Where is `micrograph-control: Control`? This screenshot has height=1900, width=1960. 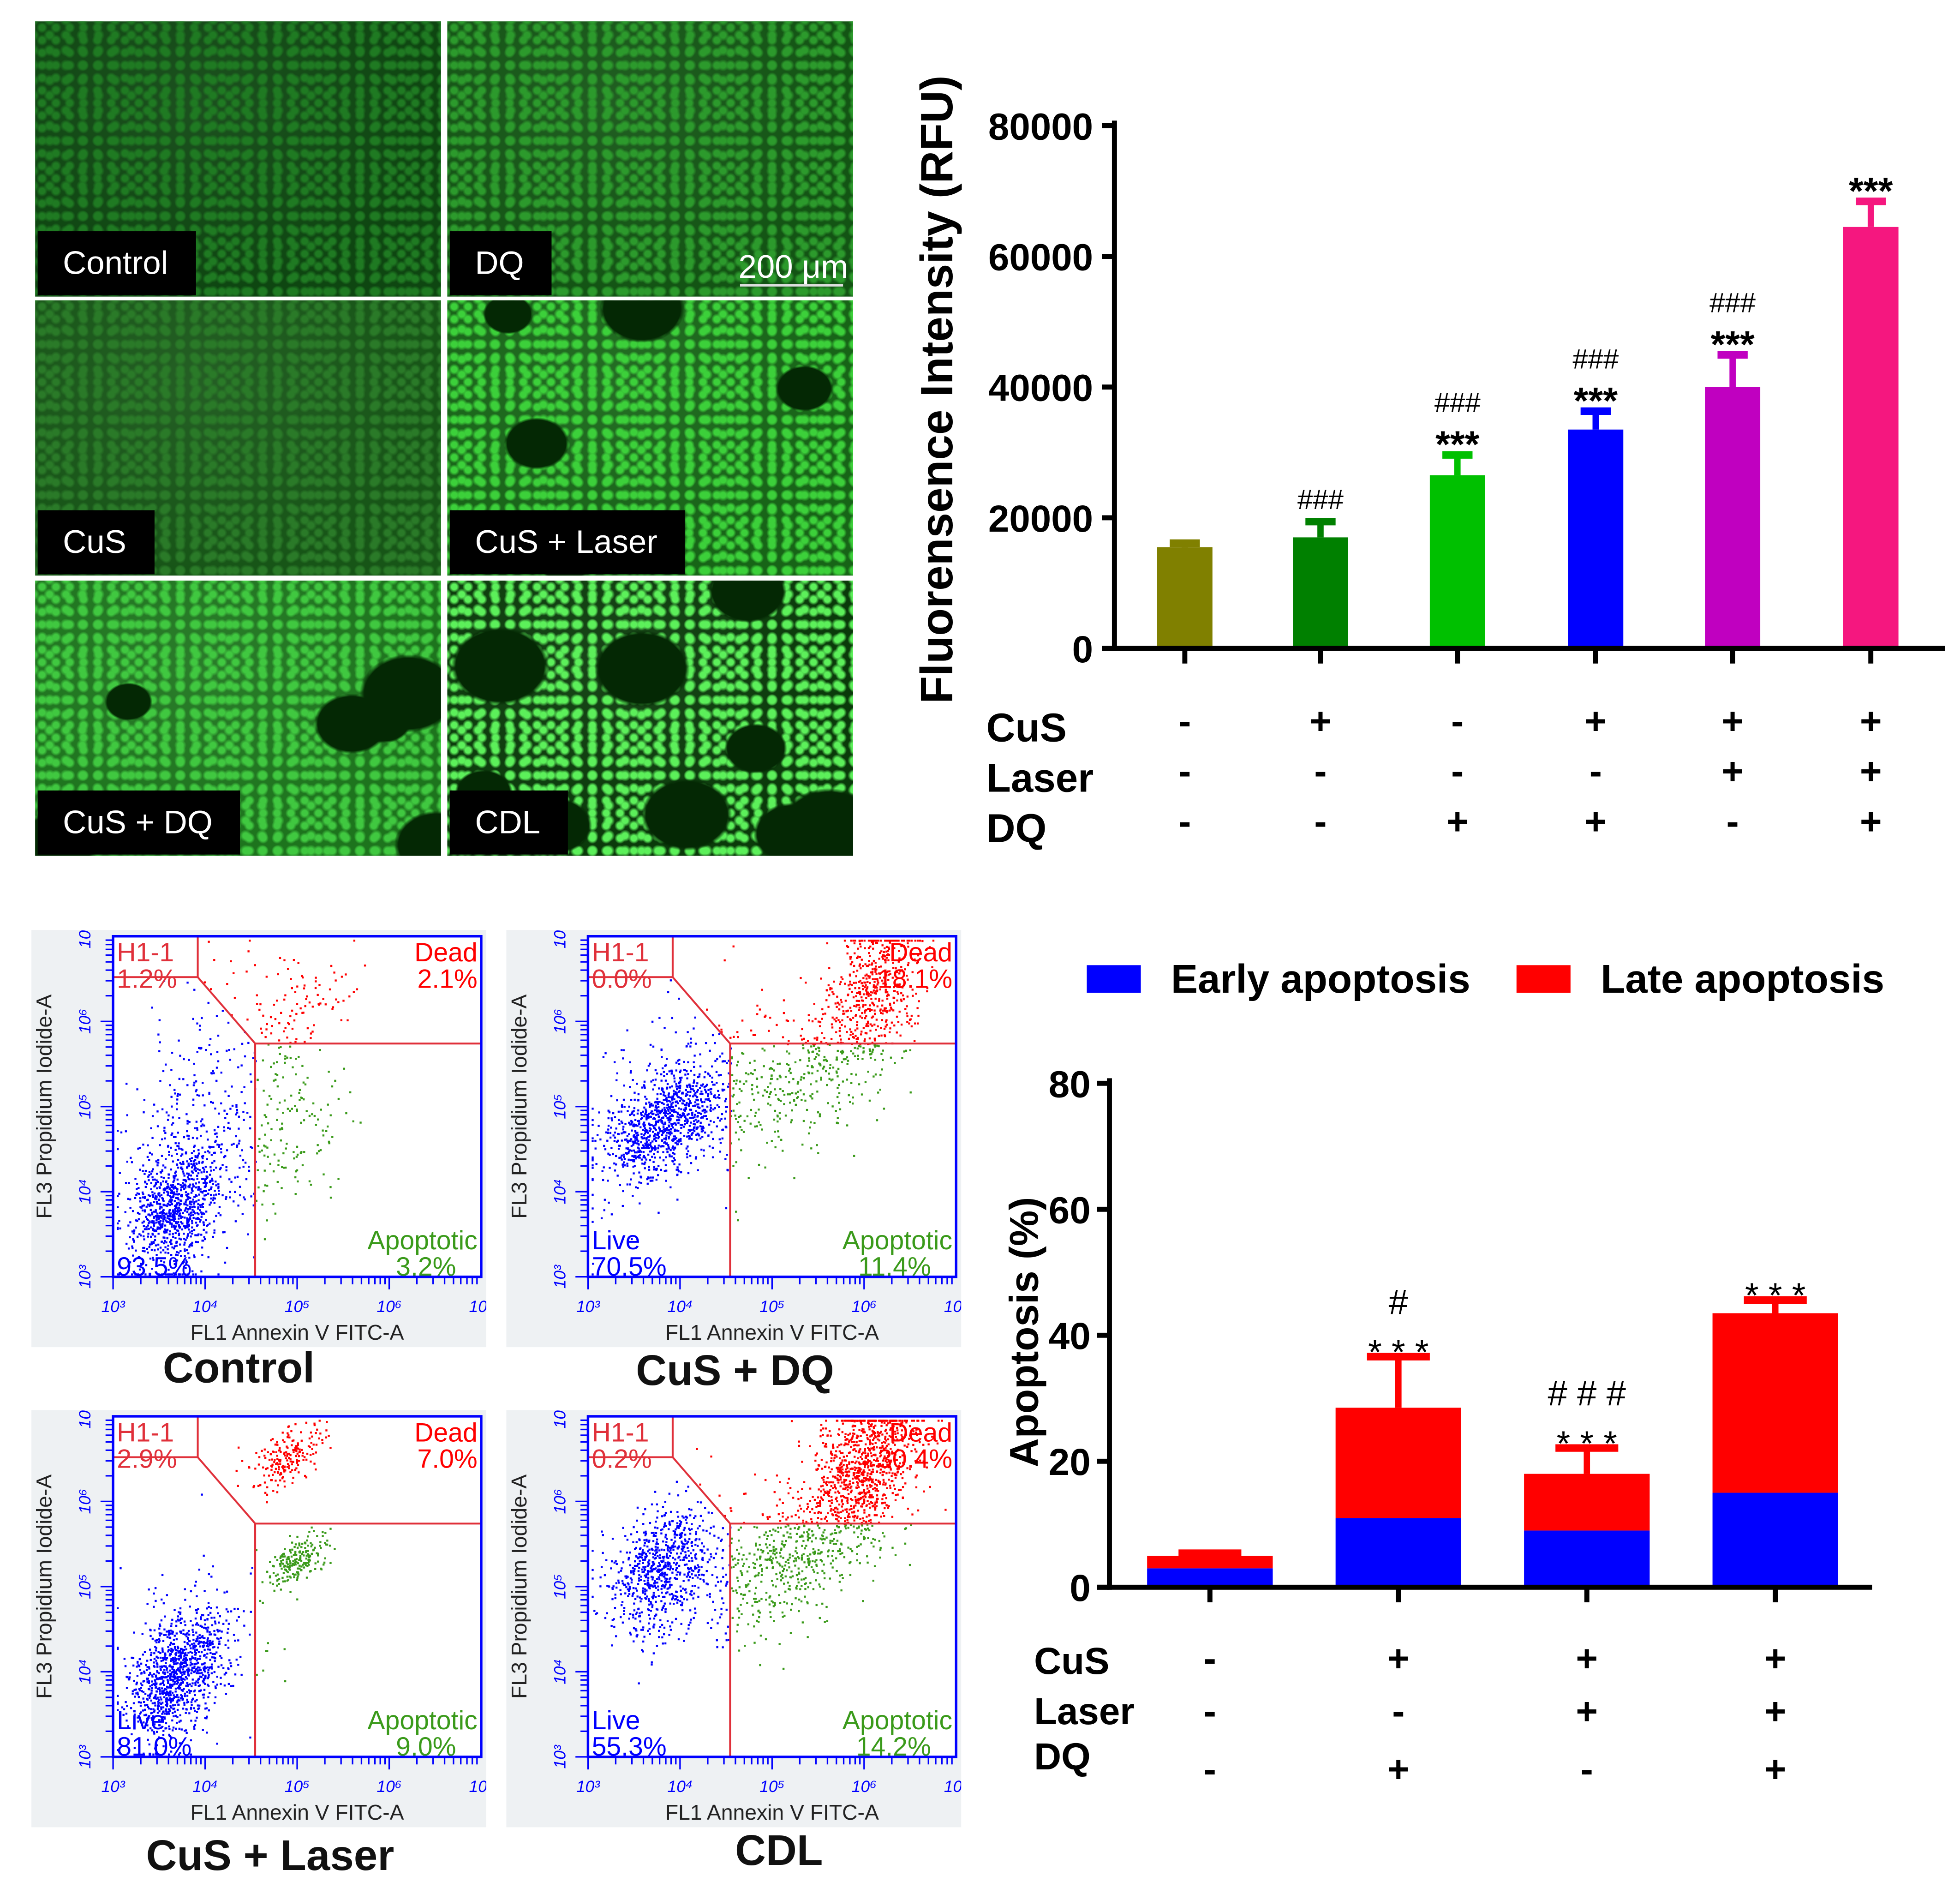
micrograph-control: Control is located at coordinates (238, 158).